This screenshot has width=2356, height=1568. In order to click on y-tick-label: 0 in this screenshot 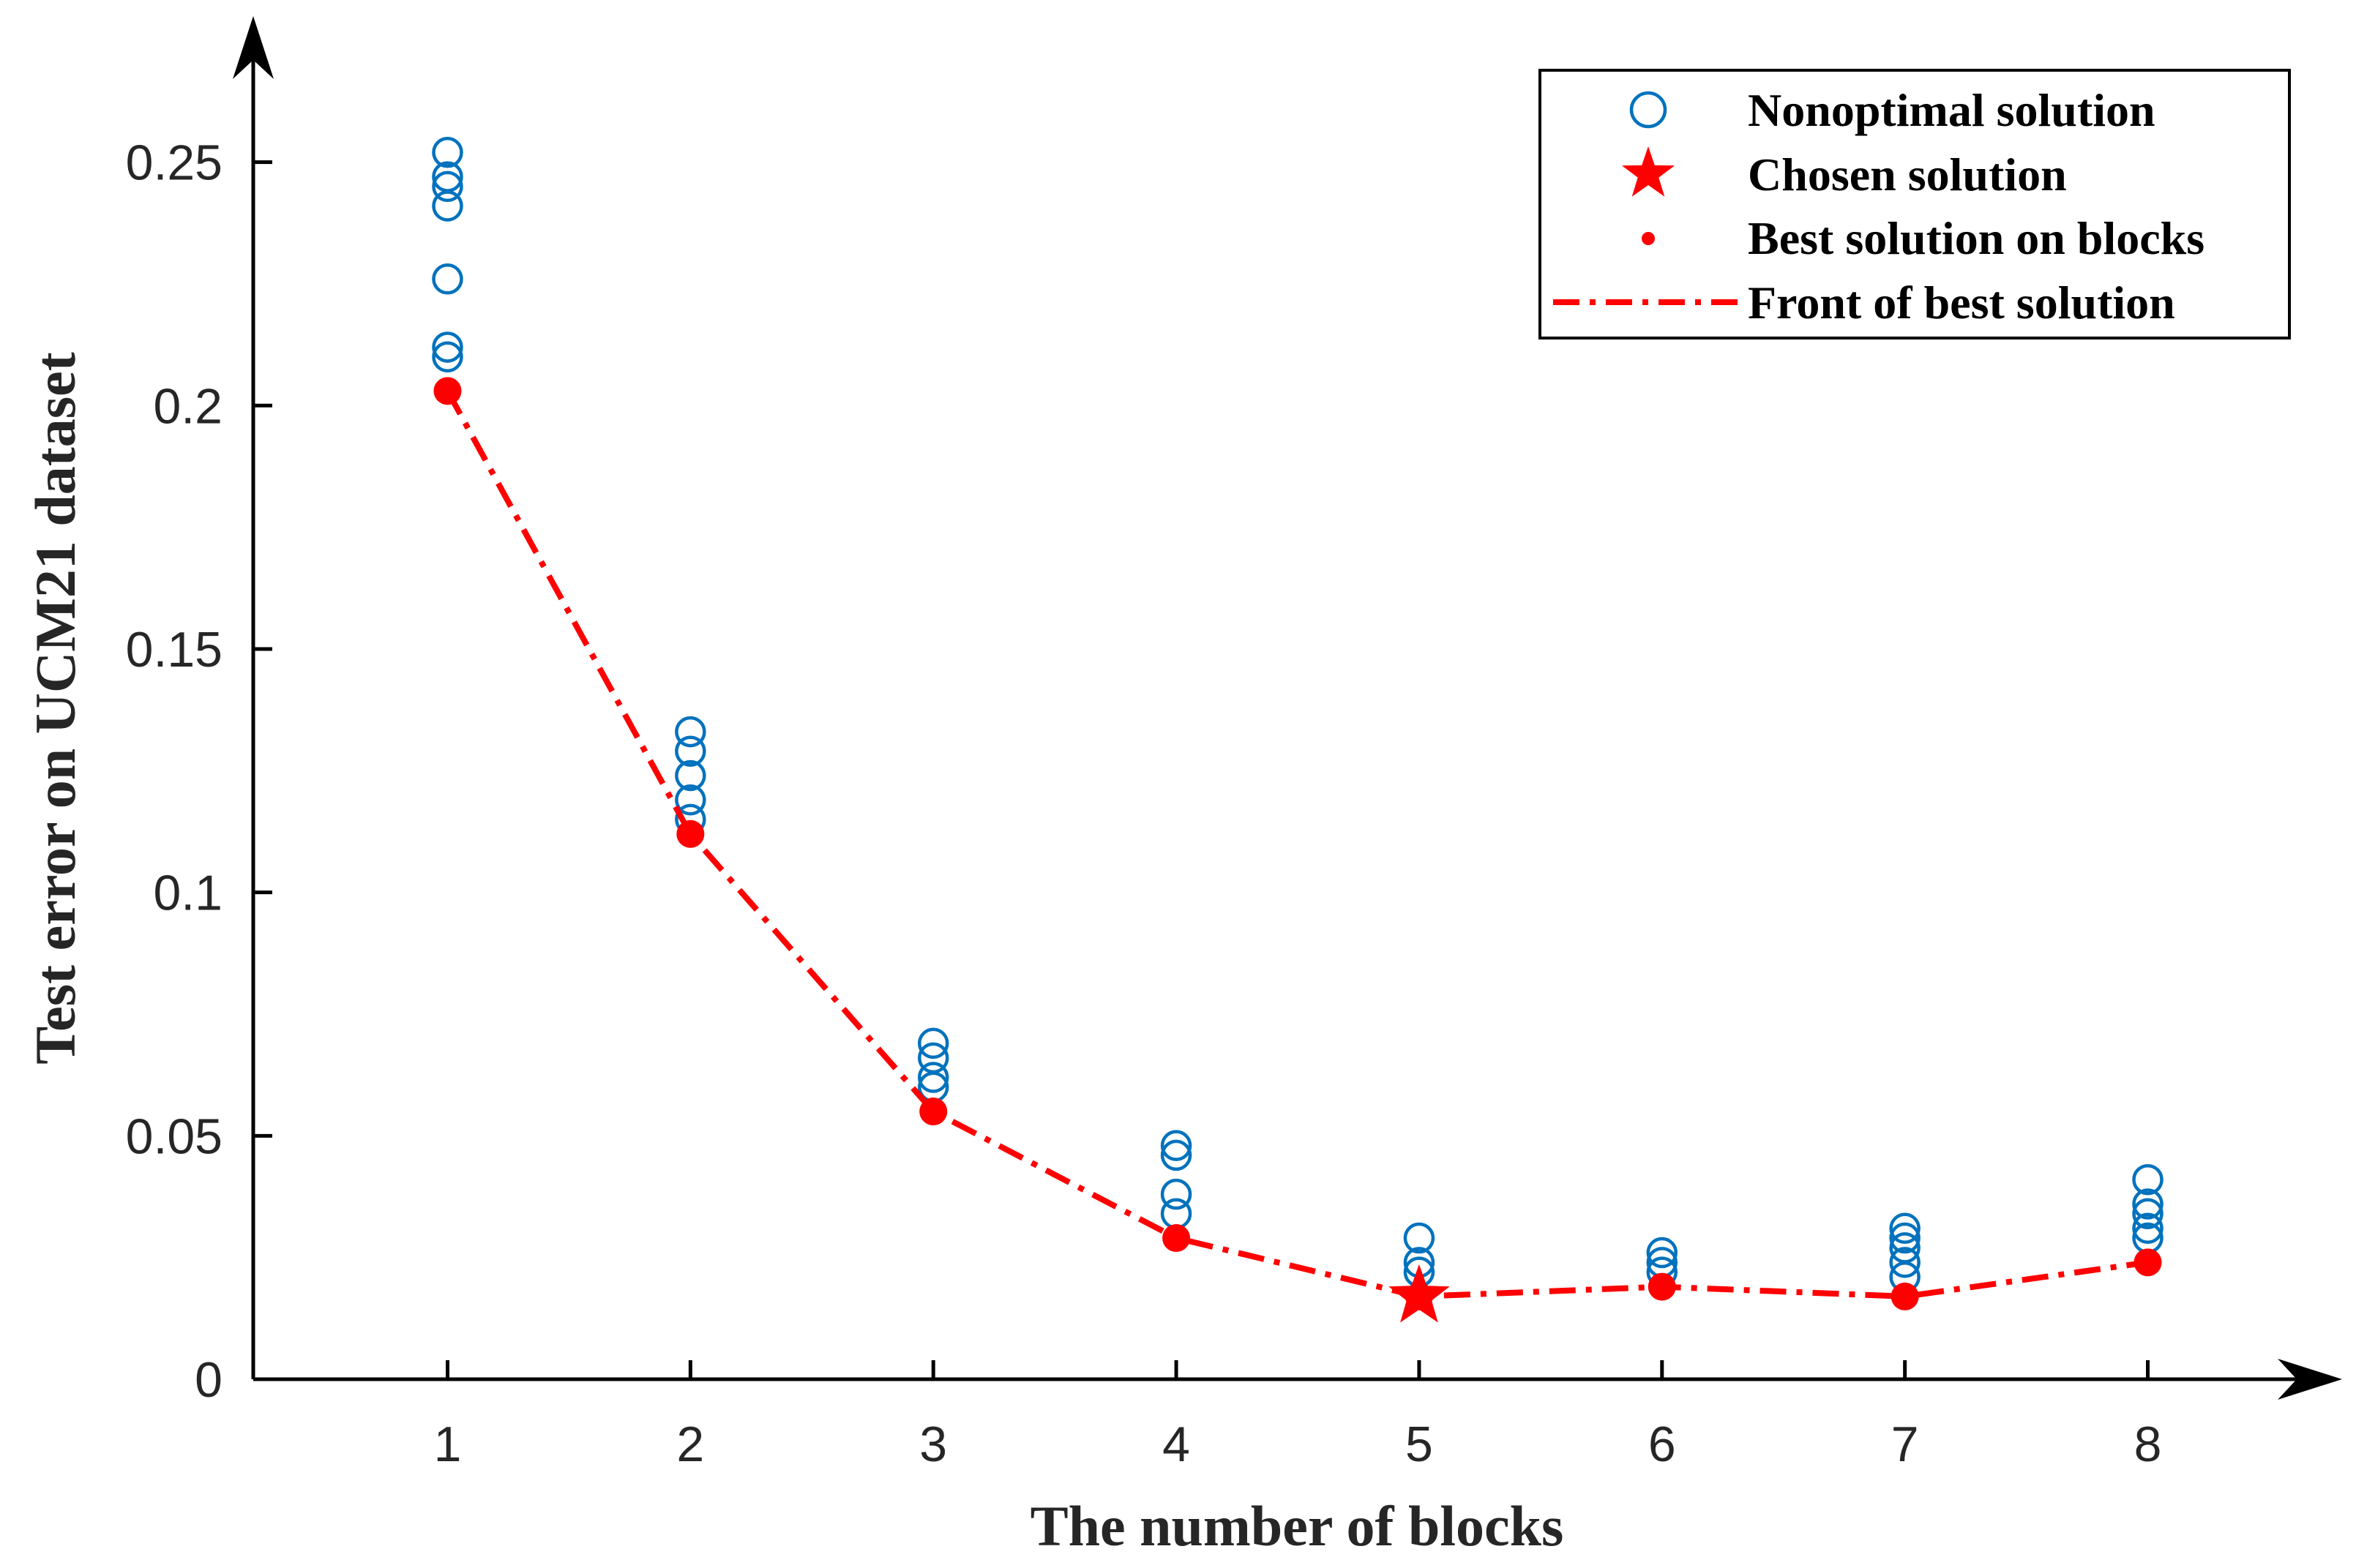, I will do `click(209, 1380)`.